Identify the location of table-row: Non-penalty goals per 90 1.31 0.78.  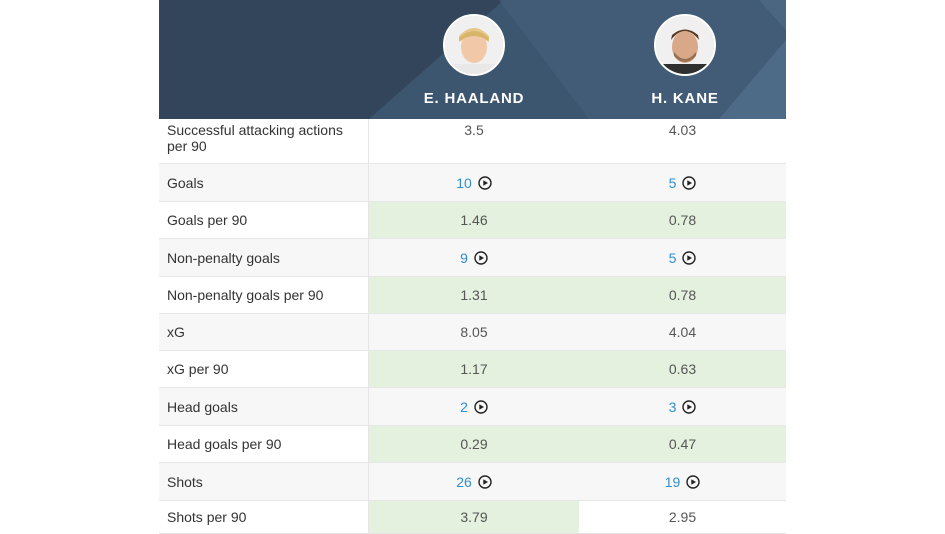
(472, 295).